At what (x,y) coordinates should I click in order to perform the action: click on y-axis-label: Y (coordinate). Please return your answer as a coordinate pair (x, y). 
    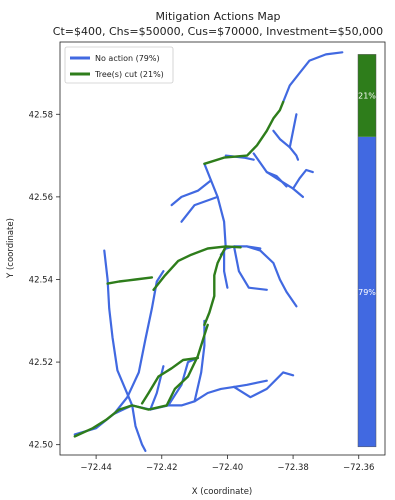
    Looking at the image, I should click on (11, 248).